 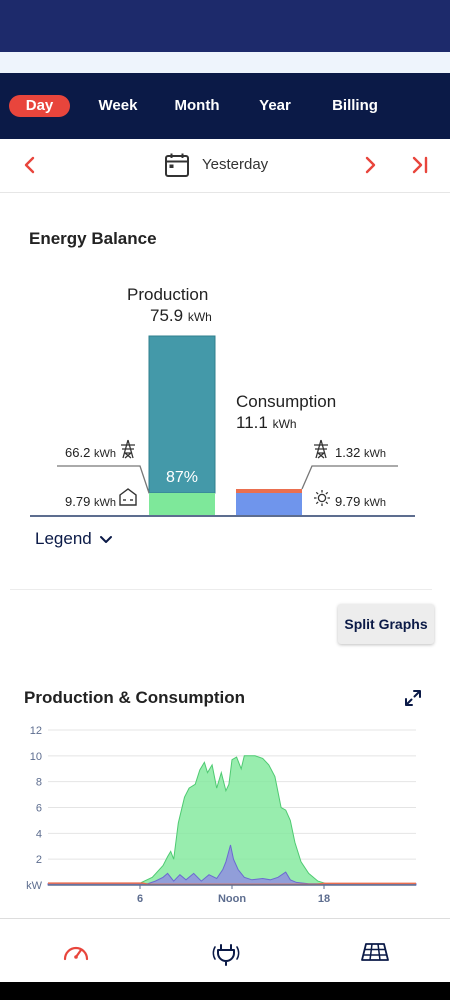 I want to click on x-tick-label: 18, so click(x=324, y=899).